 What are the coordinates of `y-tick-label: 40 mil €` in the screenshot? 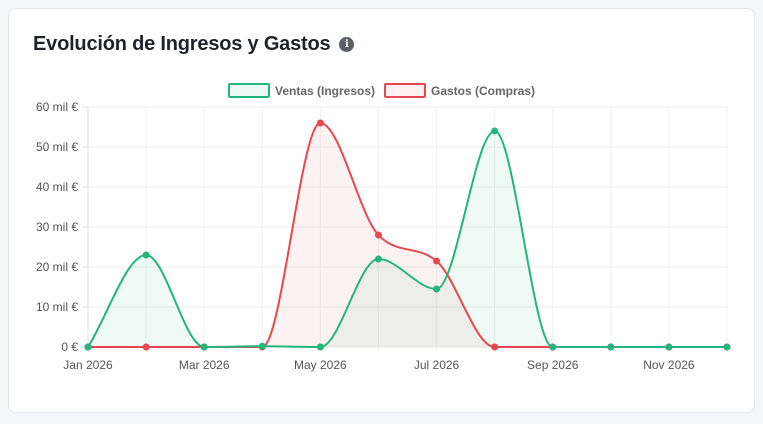 It's located at (57, 187).